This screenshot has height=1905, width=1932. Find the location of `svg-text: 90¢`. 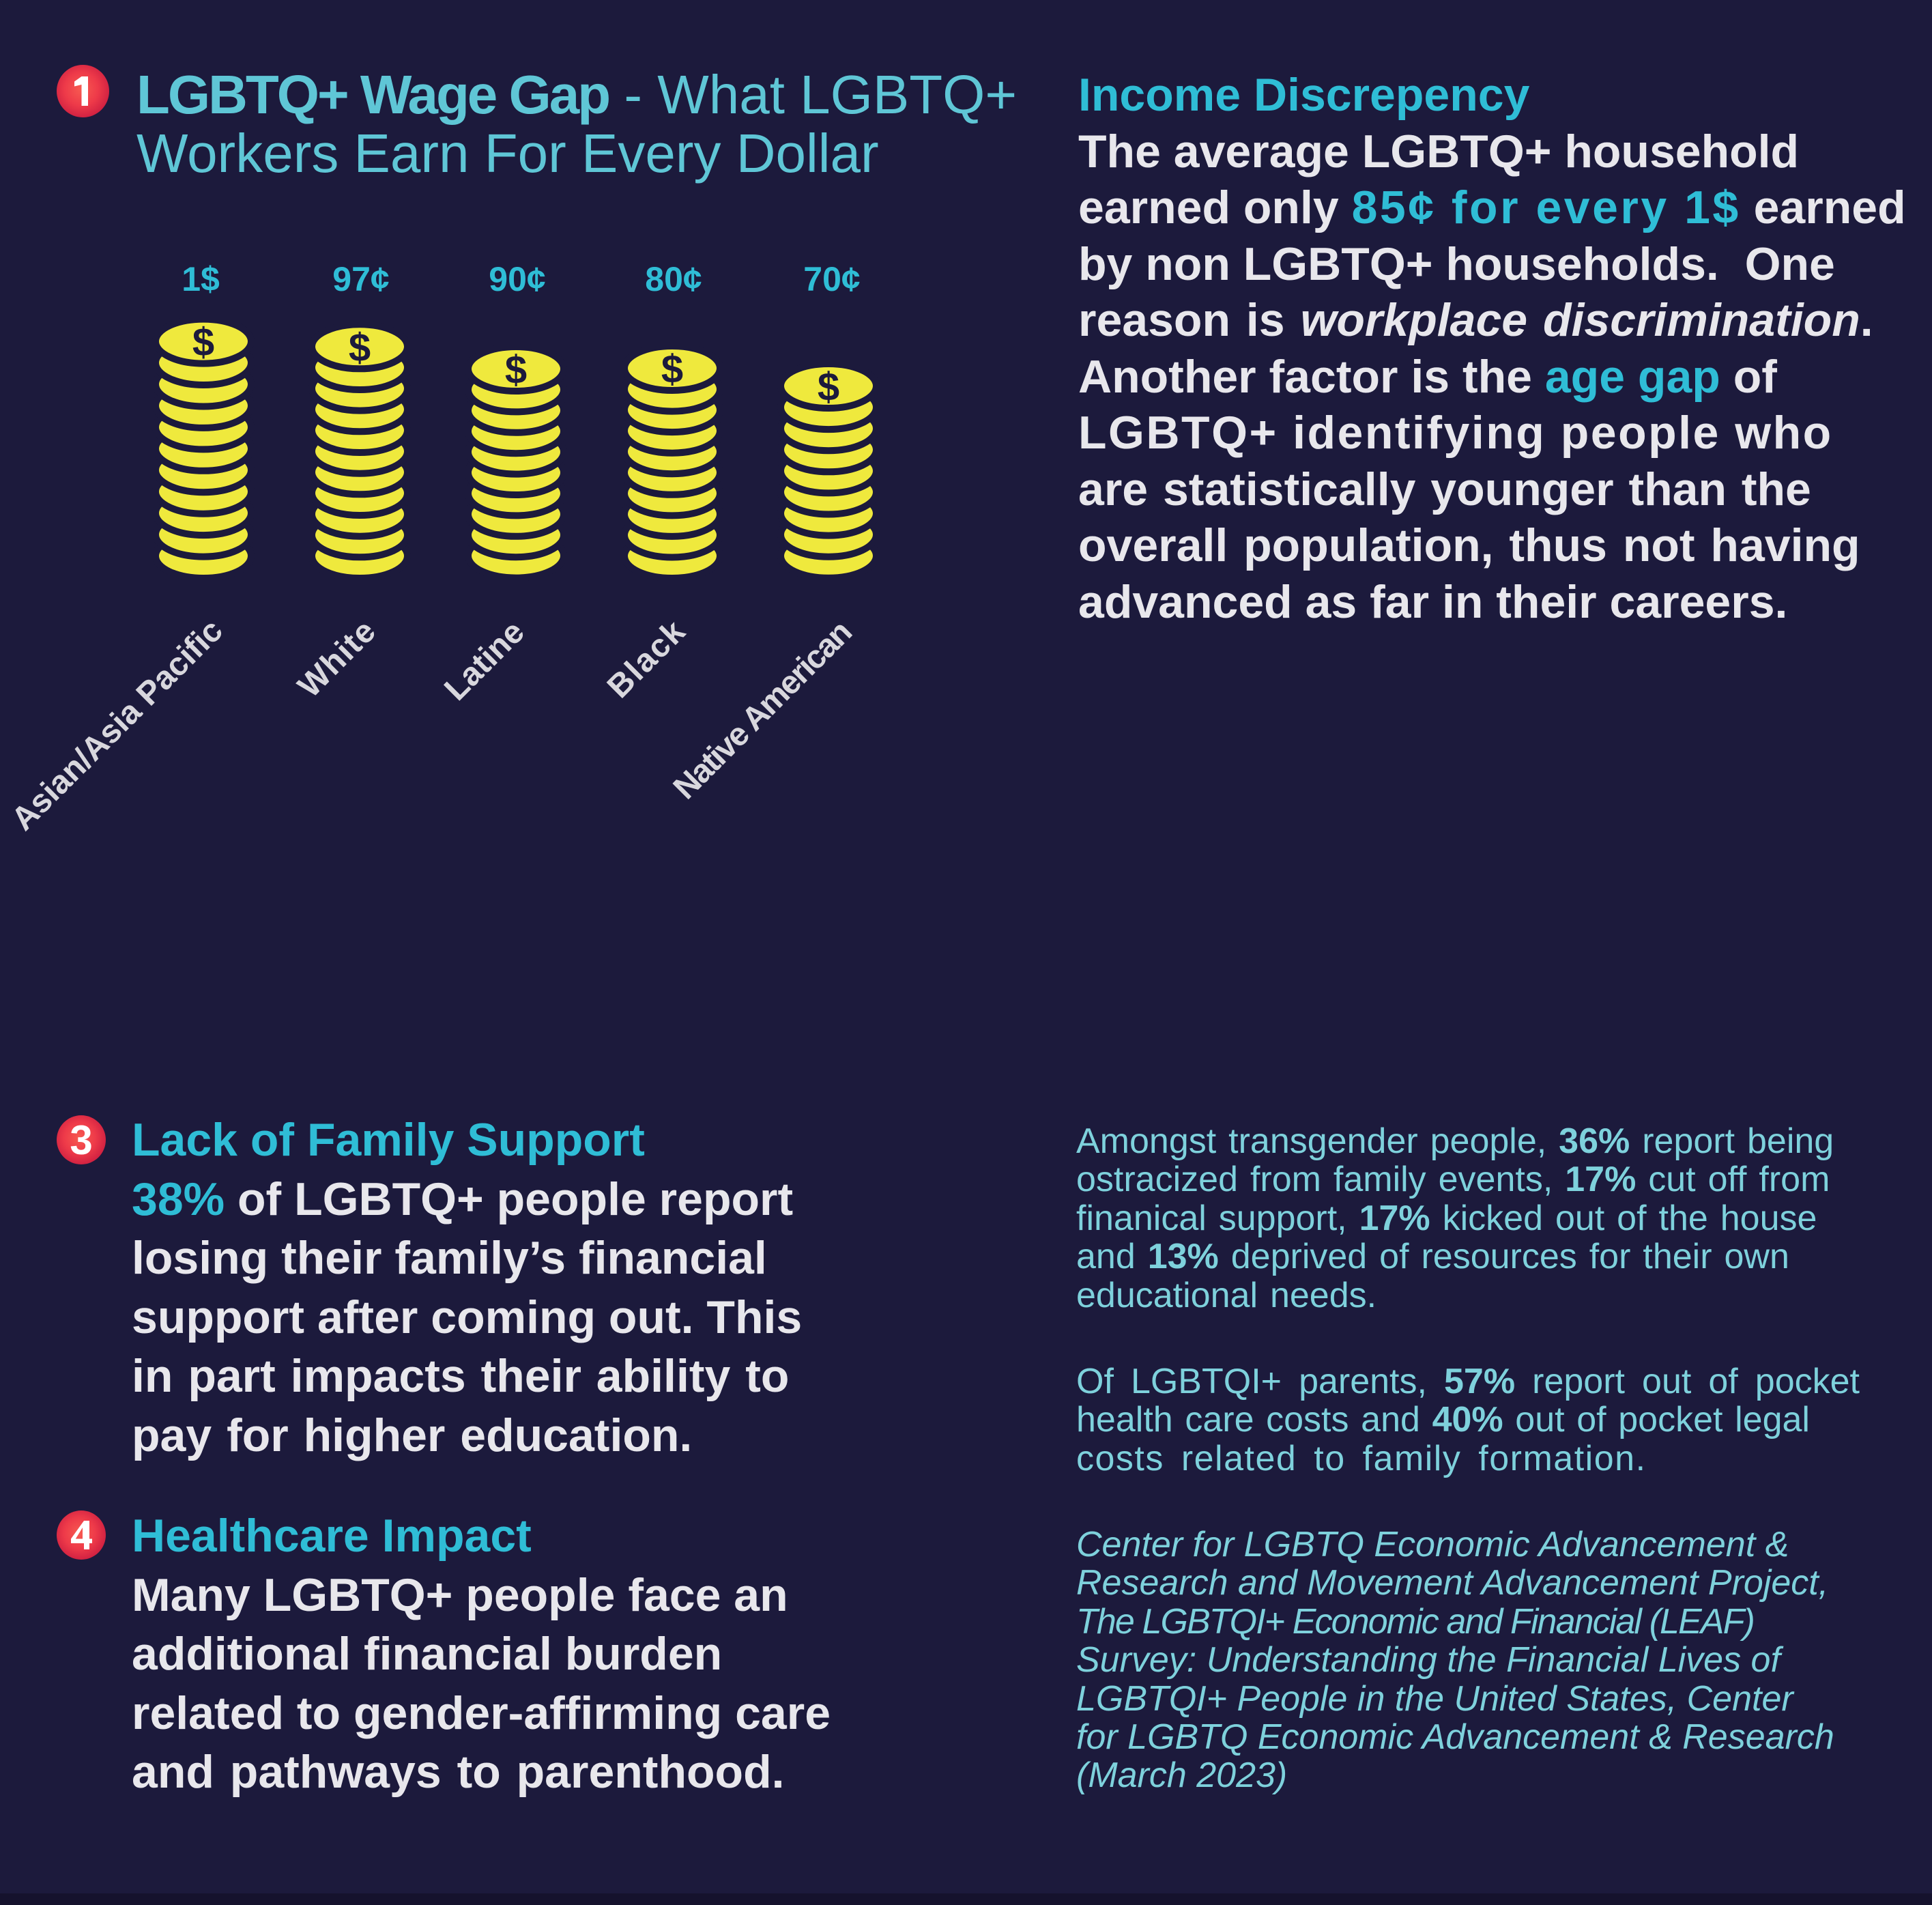

svg-text: 90¢ is located at coordinates (517, 279).